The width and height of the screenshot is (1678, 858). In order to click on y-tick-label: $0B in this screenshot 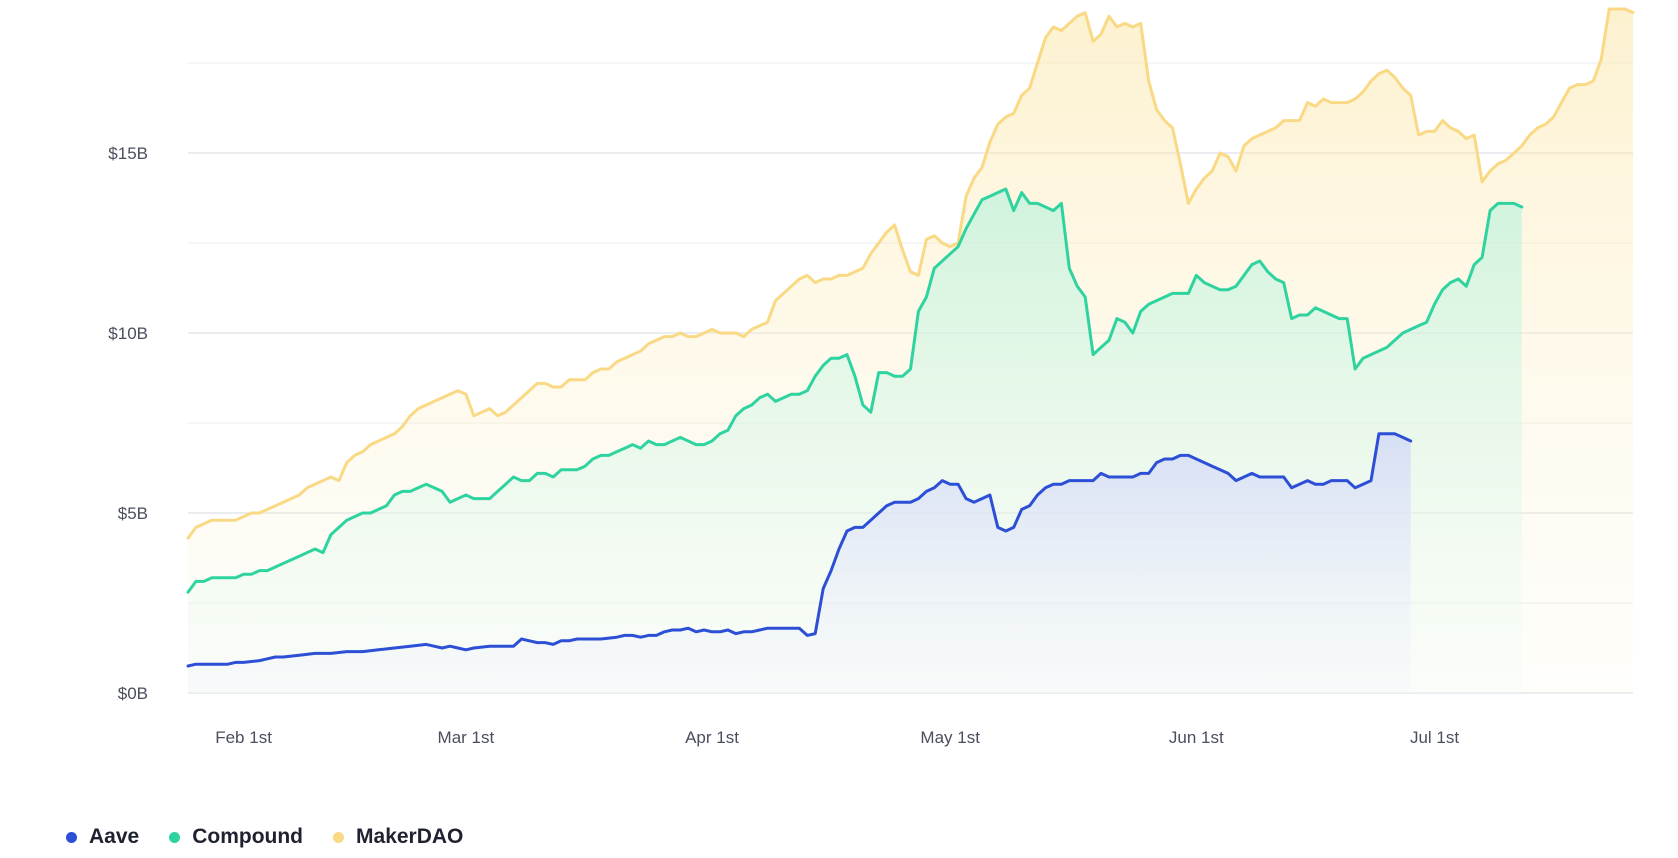, I will do `click(133, 693)`.